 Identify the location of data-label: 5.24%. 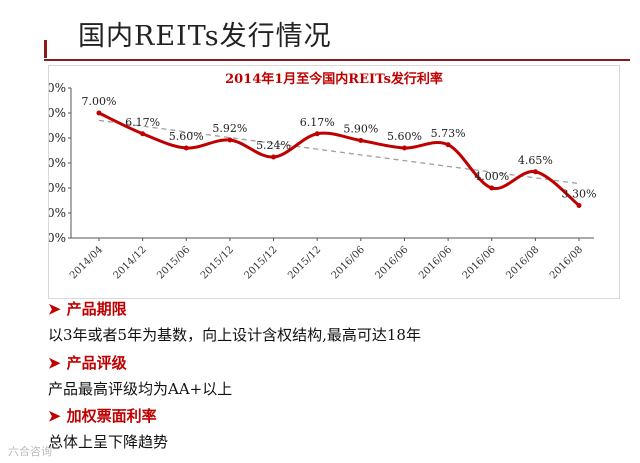
(273, 145).